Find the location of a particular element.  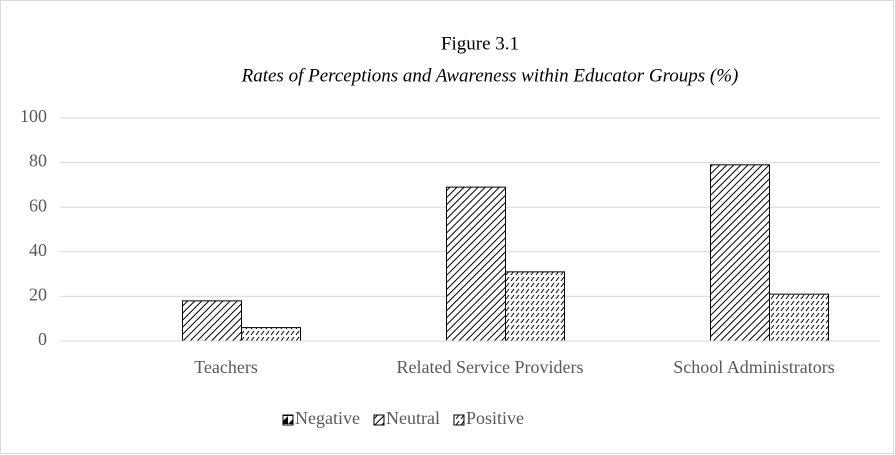

y-tick-label: 80 is located at coordinates (38, 161).